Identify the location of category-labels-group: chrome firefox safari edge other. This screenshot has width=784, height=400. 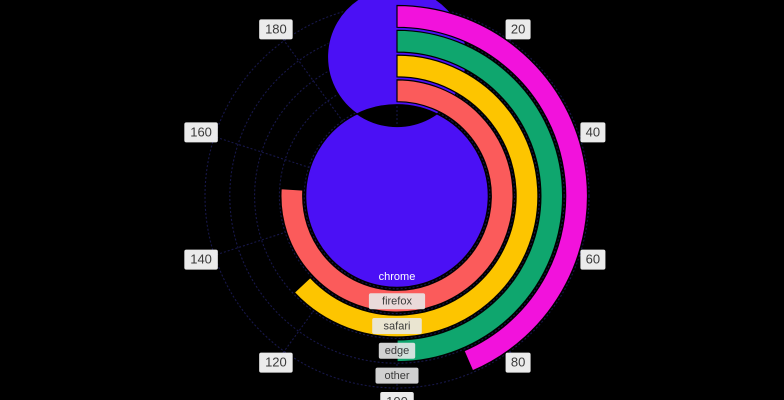
(397, 327).